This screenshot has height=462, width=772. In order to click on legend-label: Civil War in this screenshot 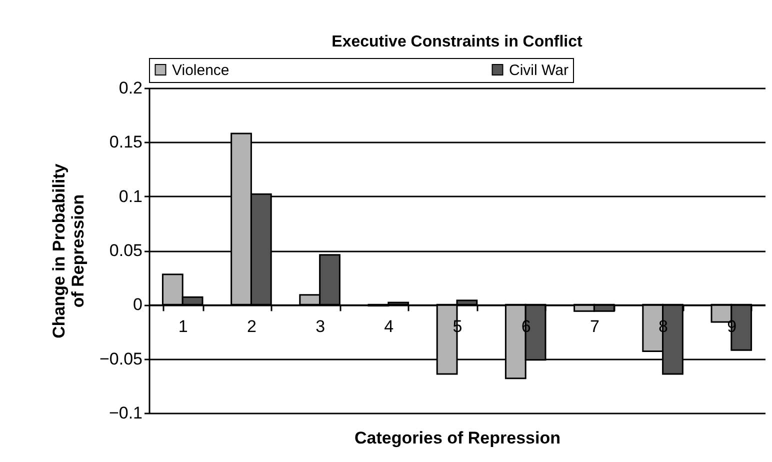, I will do `click(538, 70)`.